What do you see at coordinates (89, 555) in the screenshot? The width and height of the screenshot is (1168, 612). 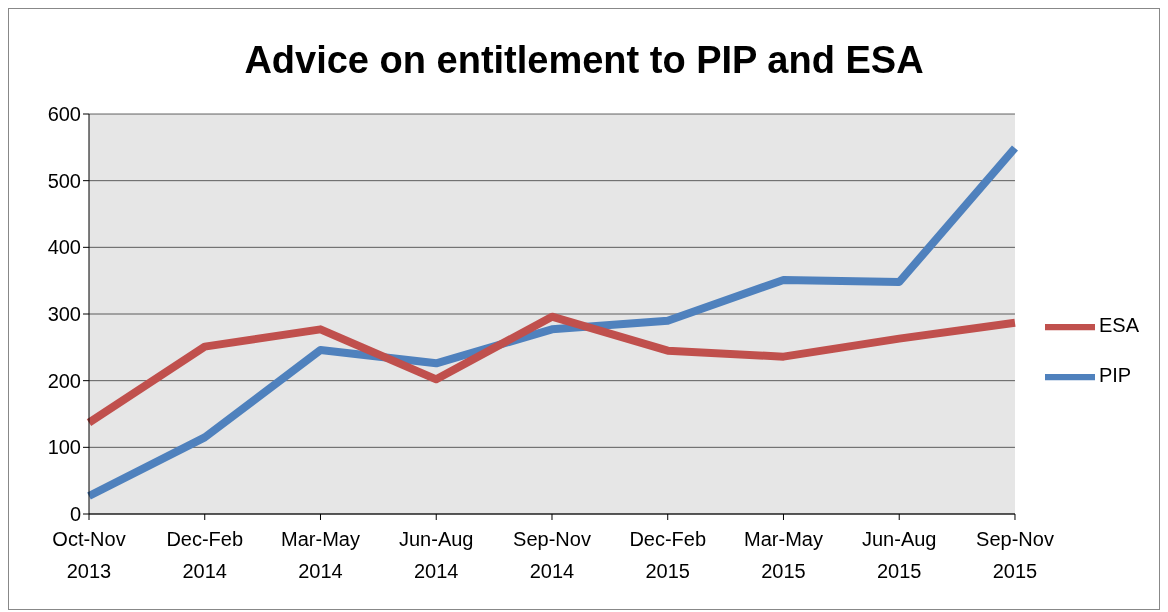 I see `x-tick-label: Oct-Nov 2013` at bounding box center [89, 555].